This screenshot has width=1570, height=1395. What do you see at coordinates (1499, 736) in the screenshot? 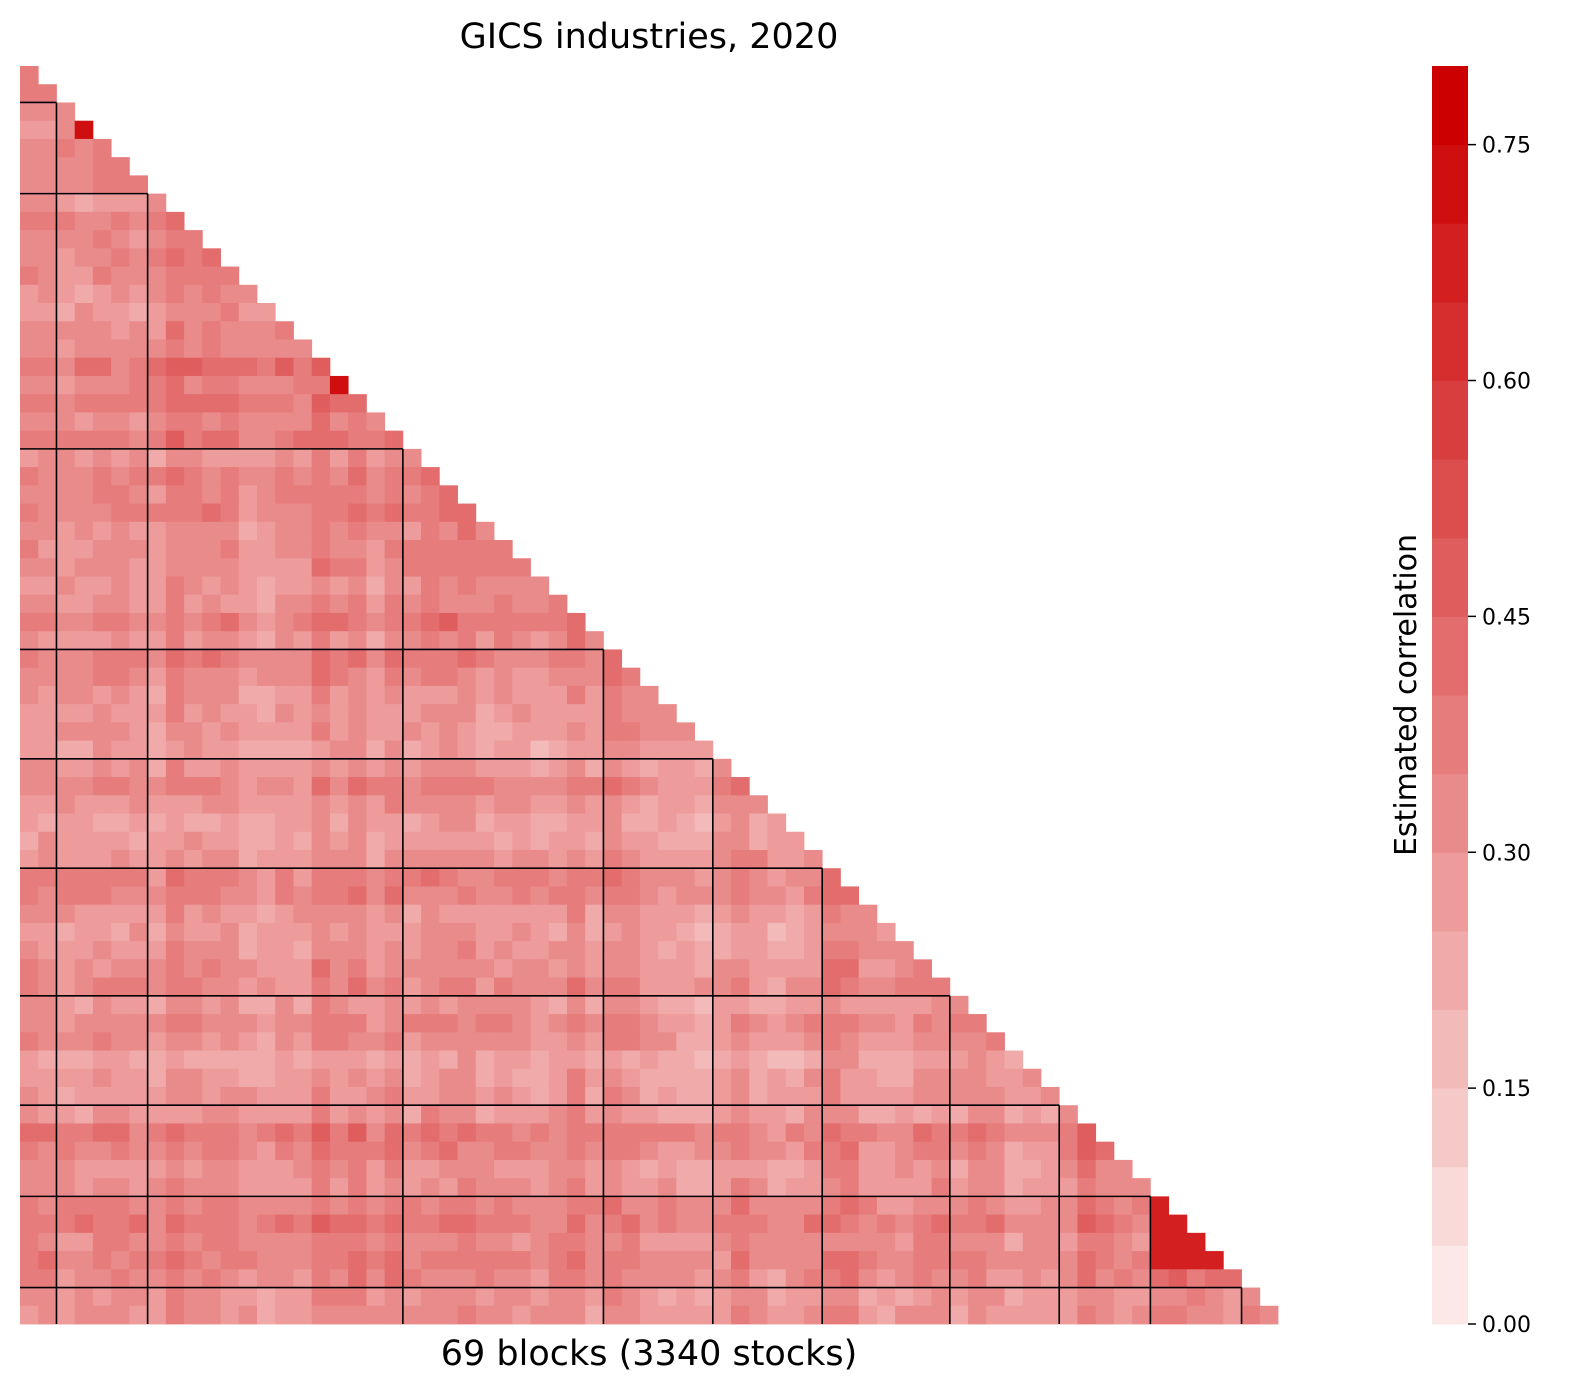
I see `colorbar-ticks: 0.000.150.300.450.600.75` at bounding box center [1499, 736].